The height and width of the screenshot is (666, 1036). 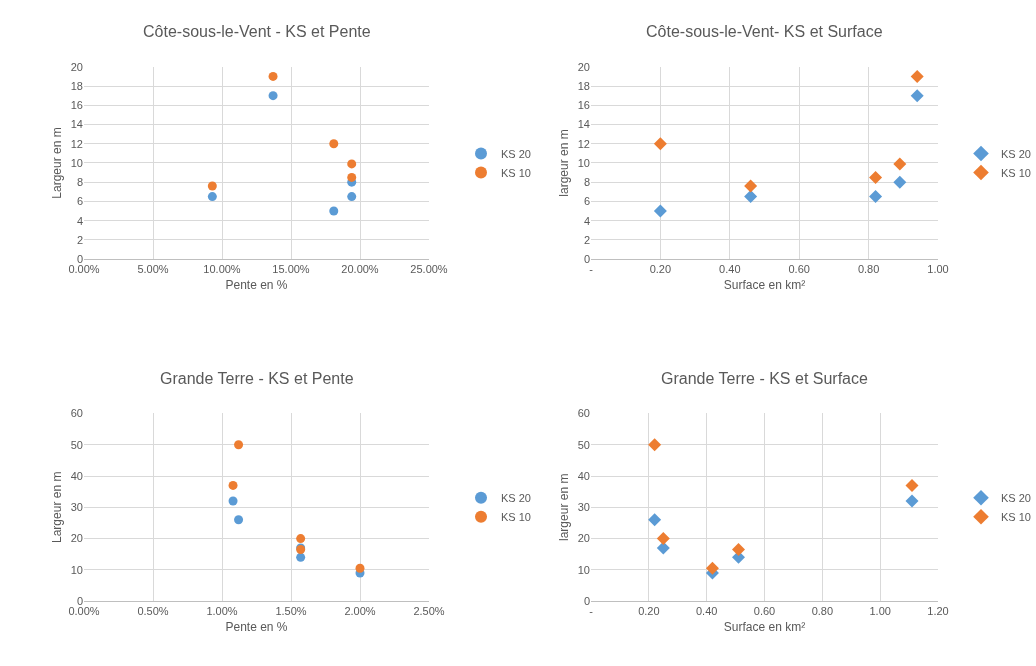 I want to click on x-tick-label: 10.00%, so click(x=222, y=269).